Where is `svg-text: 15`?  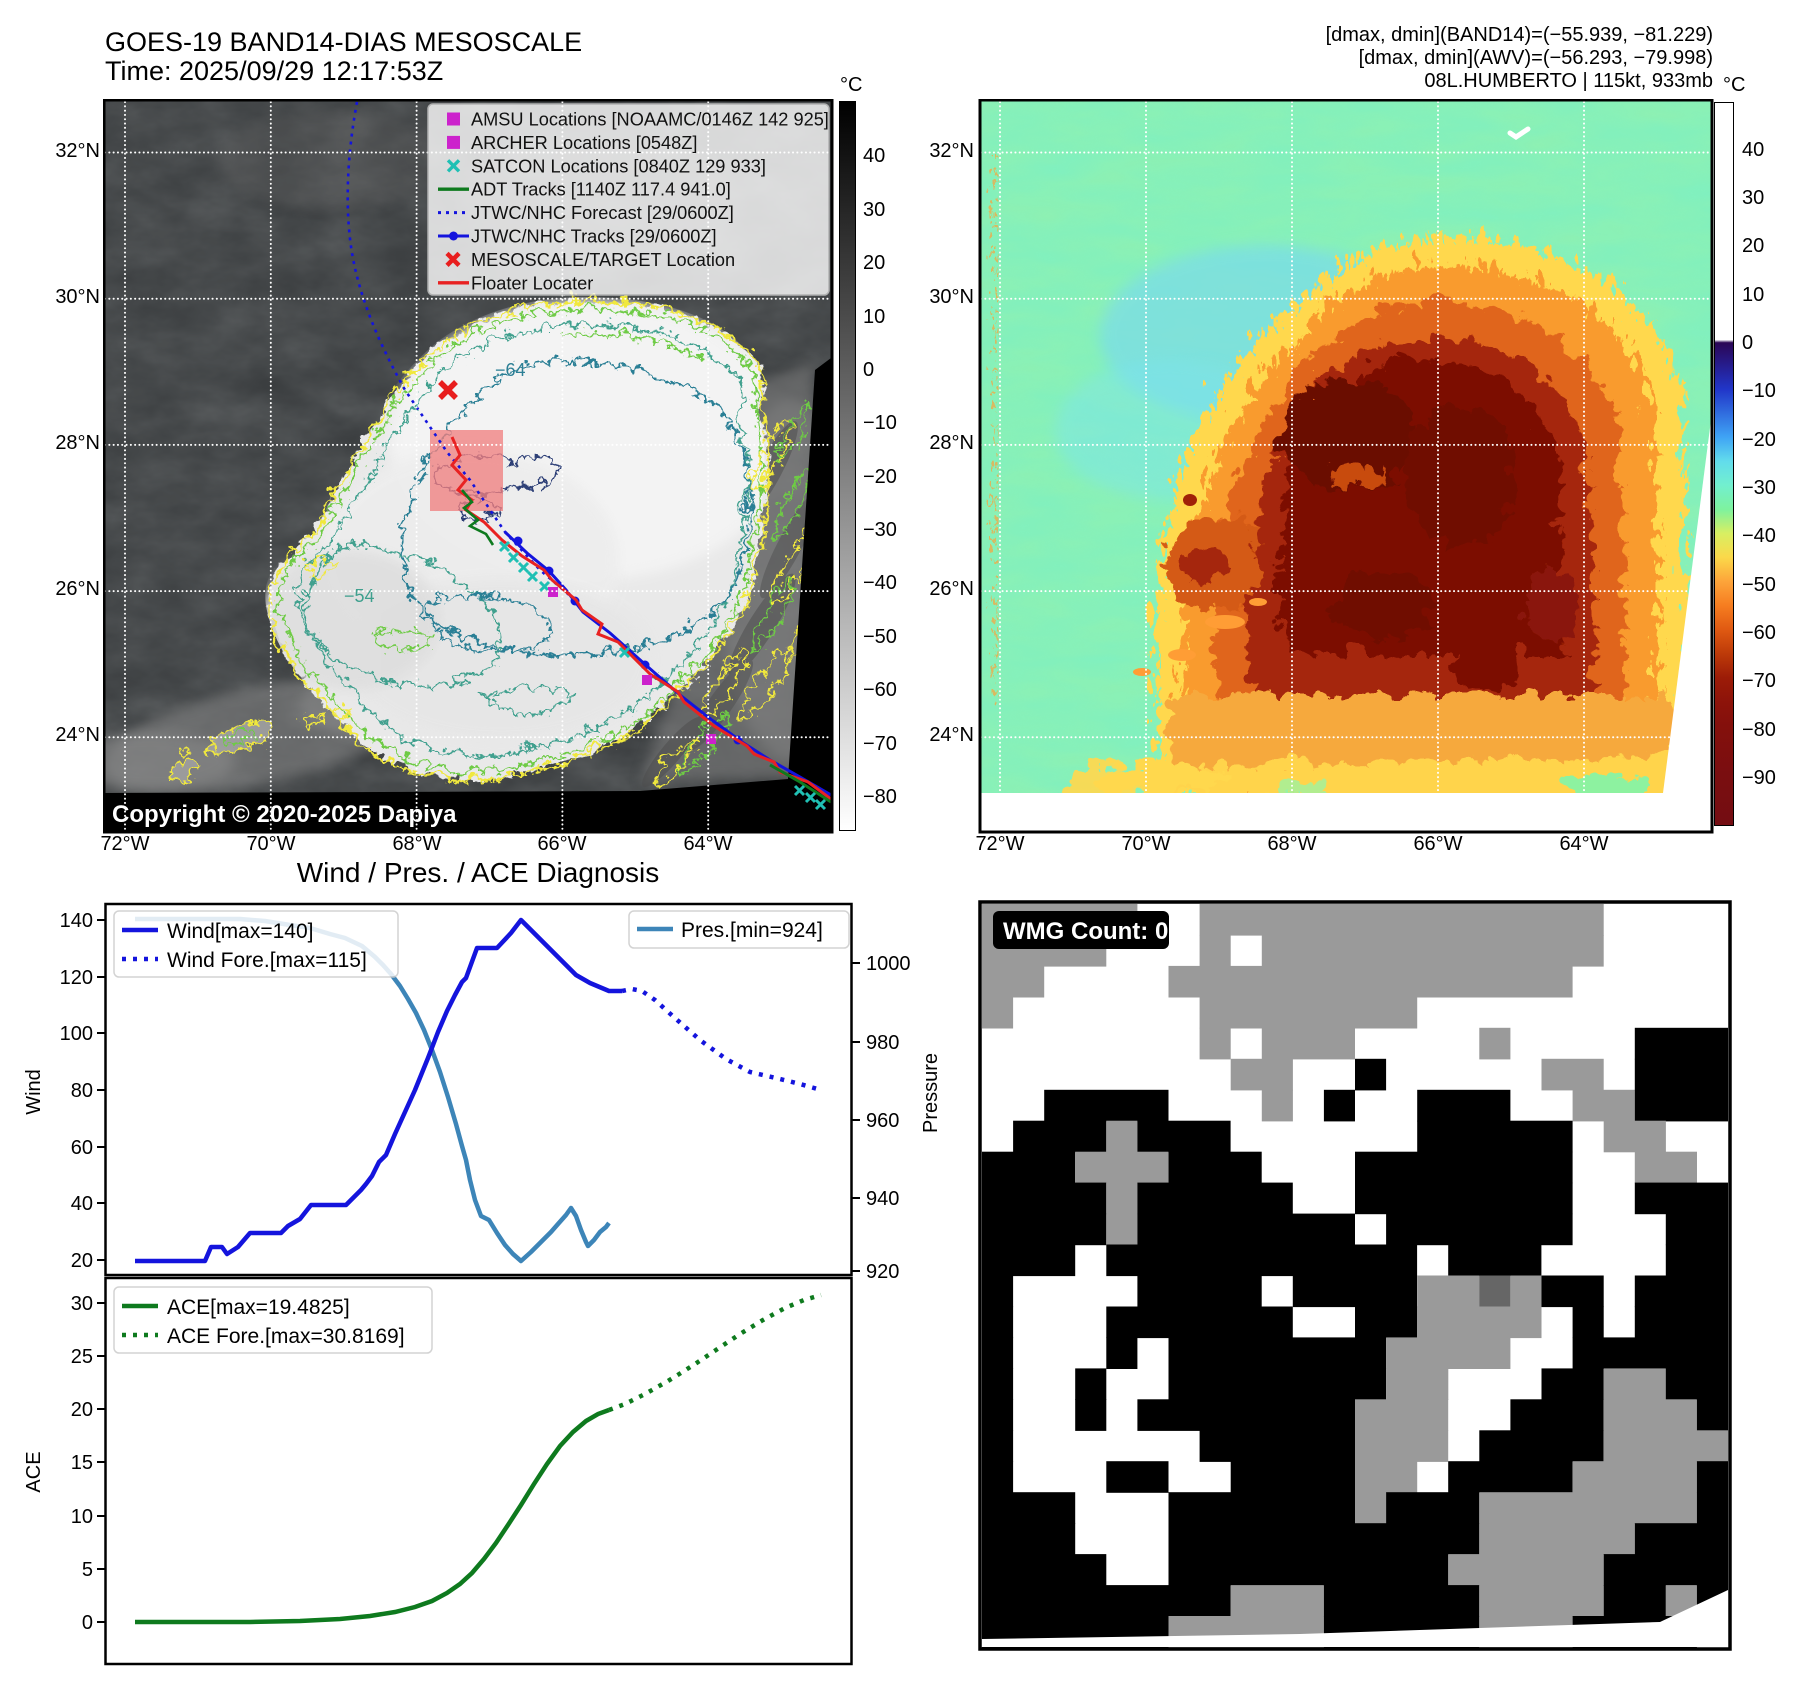 svg-text: 15 is located at coordinates (82, 1463).